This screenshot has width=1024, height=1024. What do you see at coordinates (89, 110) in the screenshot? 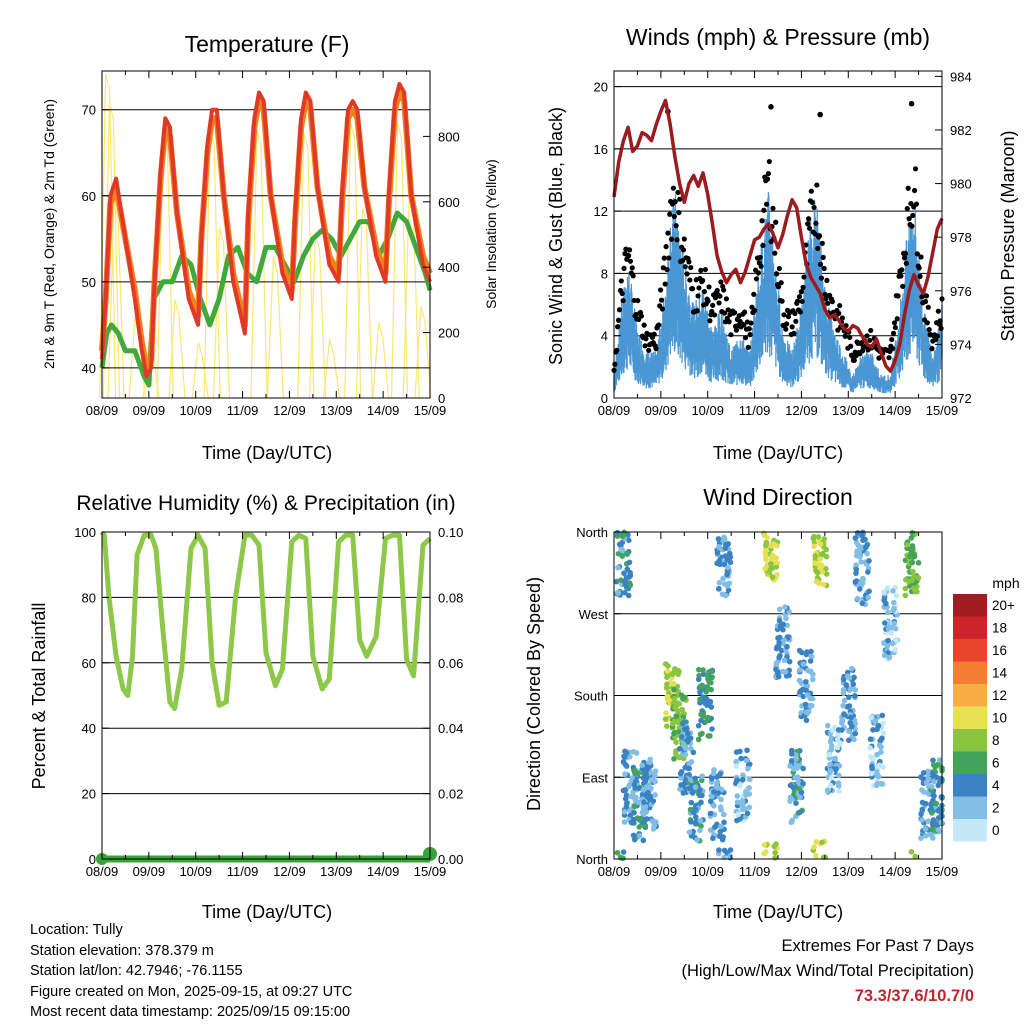
I see `y-tick-label: 70` at bounding box center [89, 110].